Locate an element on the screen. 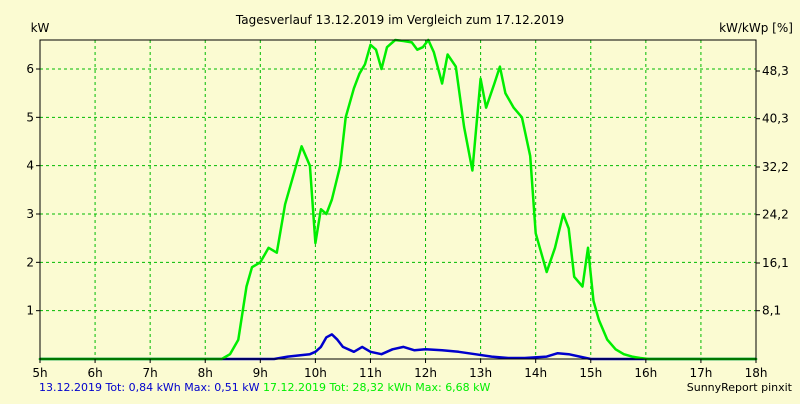  brand-label: SunnyReport pinxit is located at coordinates (739, 387).